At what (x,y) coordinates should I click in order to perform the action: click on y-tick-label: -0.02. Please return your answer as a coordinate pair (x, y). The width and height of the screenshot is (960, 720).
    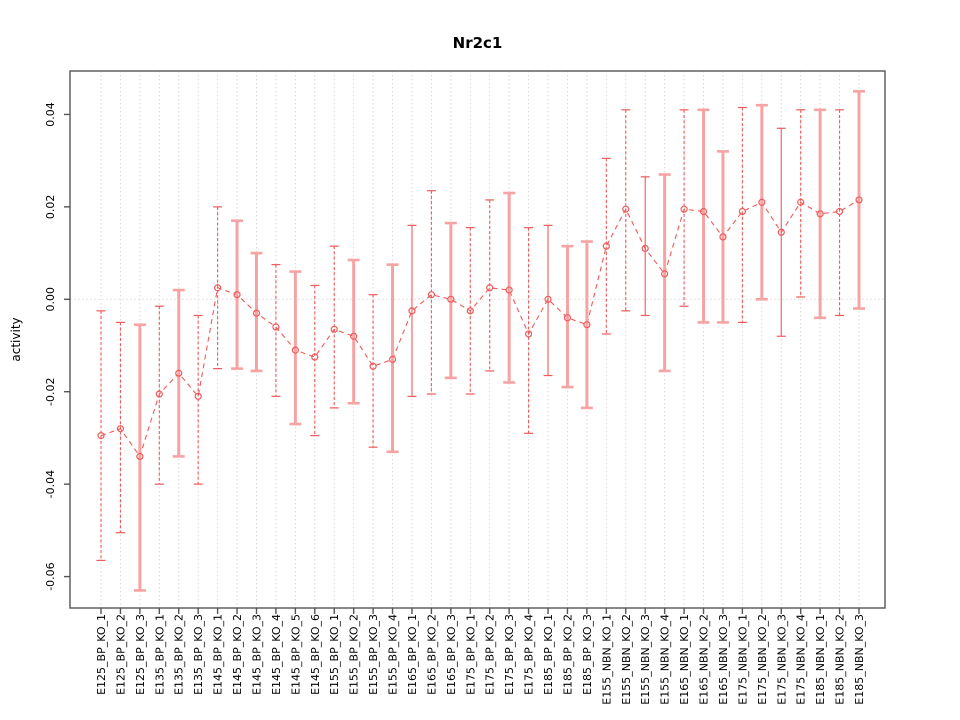
    Looking at the image, I should click on (50, 391).